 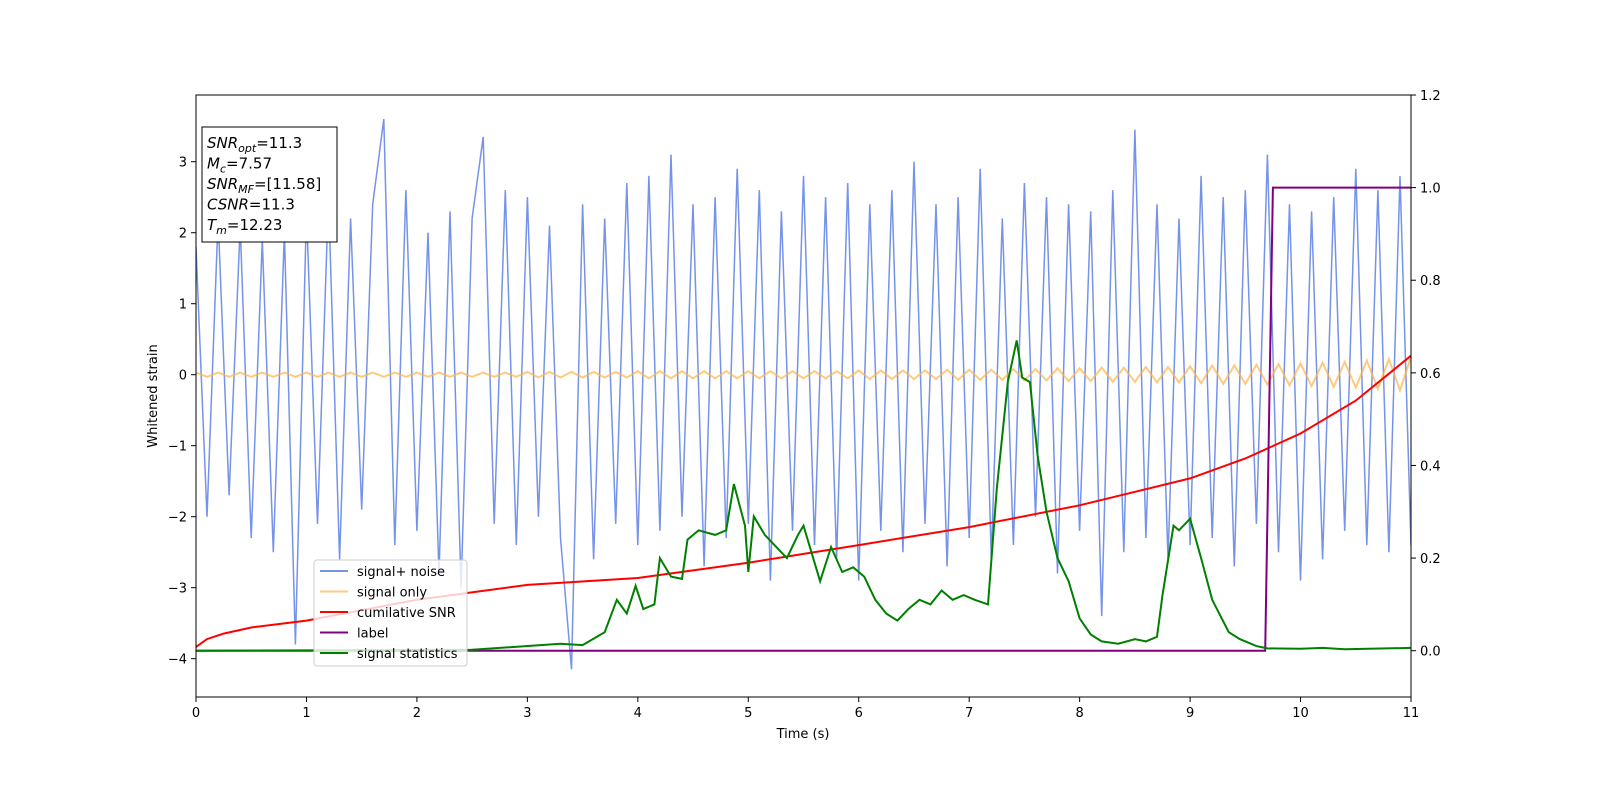 What do you see at coordinates (1411, 713) in the screenshot?
I see `x-tick-label: 11` at bounding box center [1411, 713].